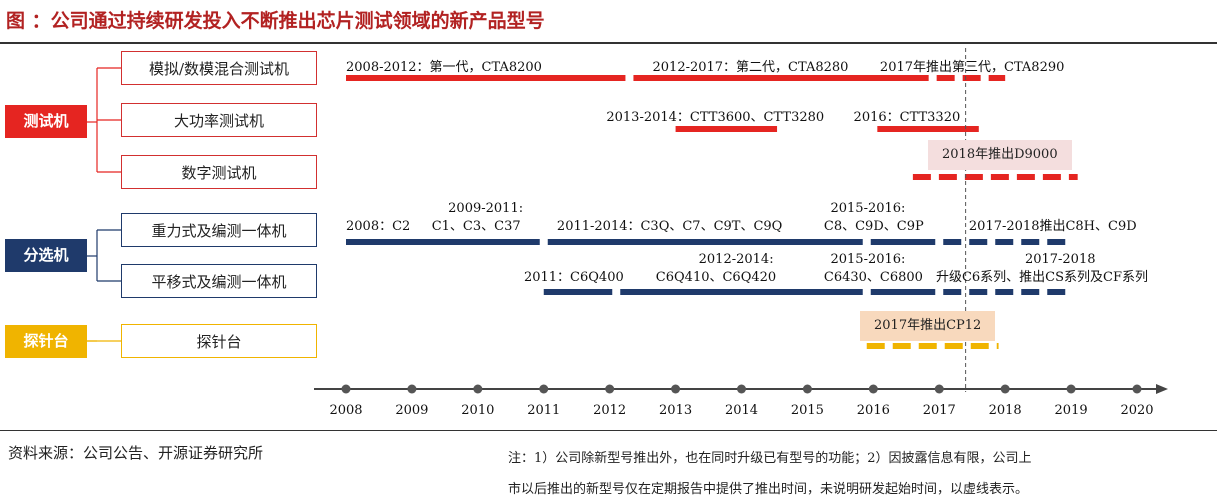 This screenshot has width=1217, height=500. Describe the element at coordinates (907, 117) in the screenshot. I see `bar-label-row1-1: 2016：CTT3320` at that location.